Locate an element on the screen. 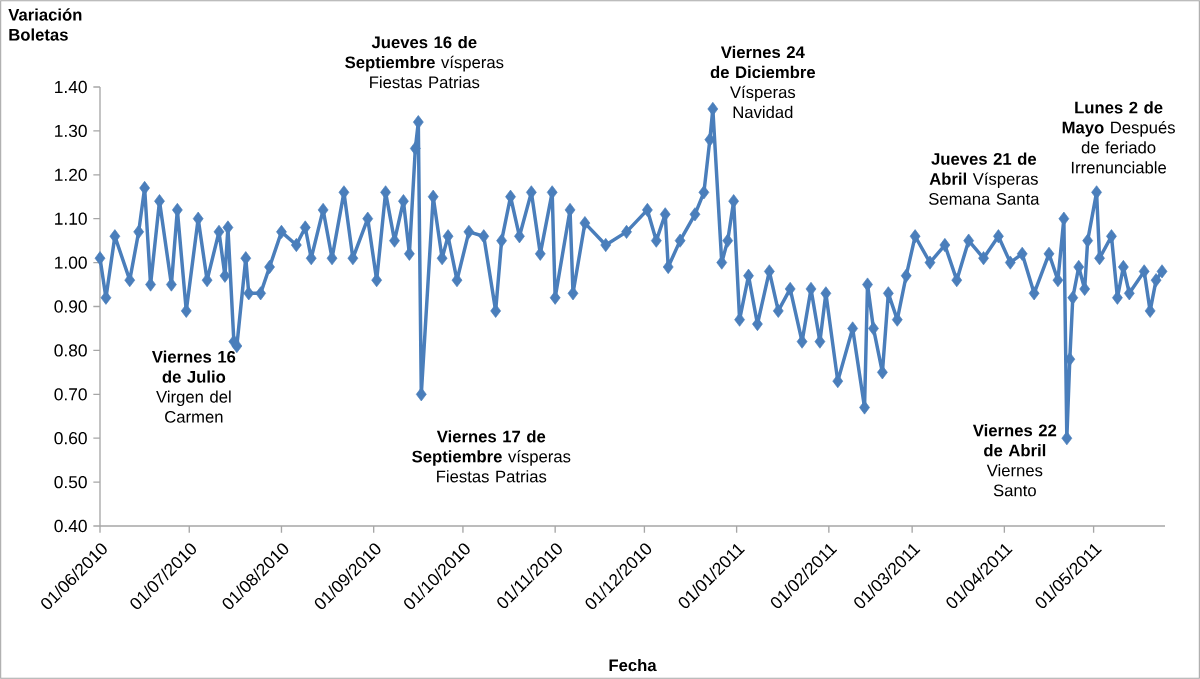 This screenshot has width=1200, height=679. y-tick-label: 0.60 is located at coordinates (70, 438).